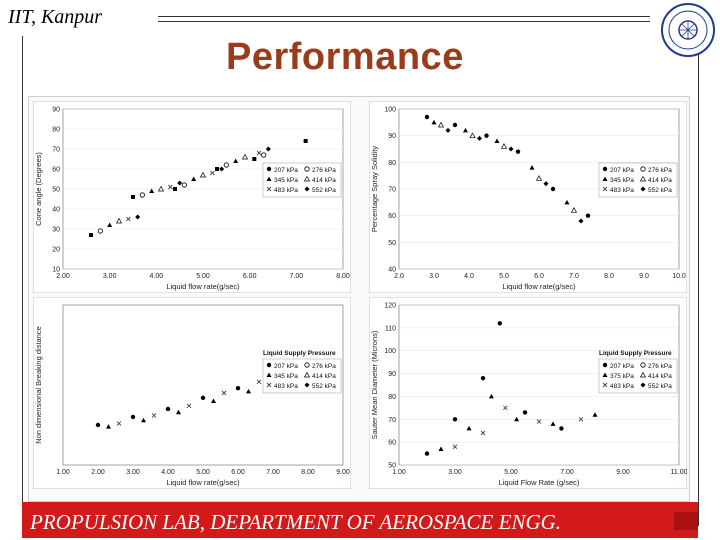 The image size is (720, 540). I want to click on y-tick-label: 40, so click(392, 270).